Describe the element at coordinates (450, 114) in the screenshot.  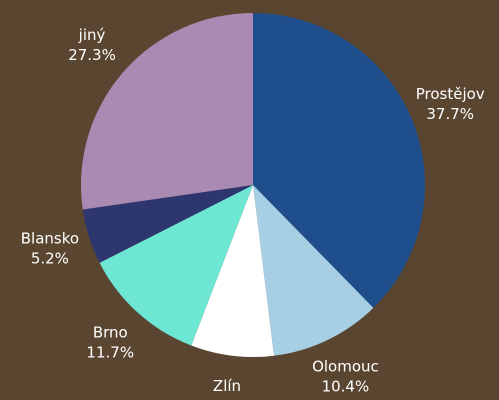
I see `slice-value-label: 37.7%` at that location.